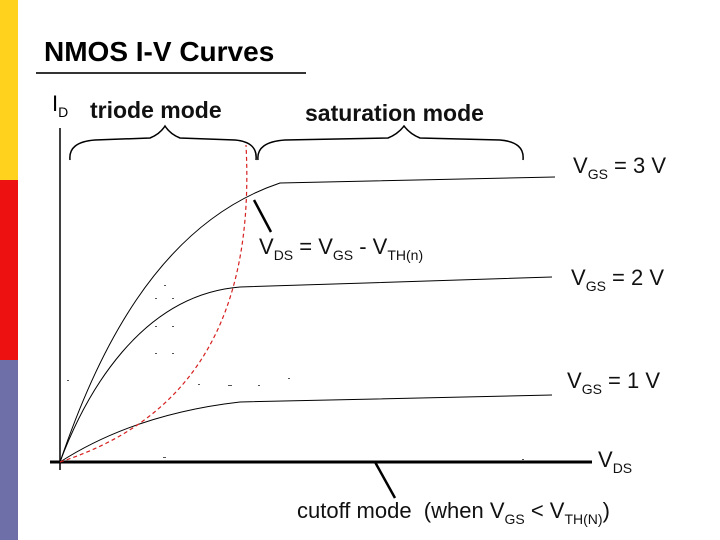 This screenshot has width=720, height=540. Describe the element at coordinates (622, 468) in the screenshot. I see `x-axis-label-sub: DS` at that location.